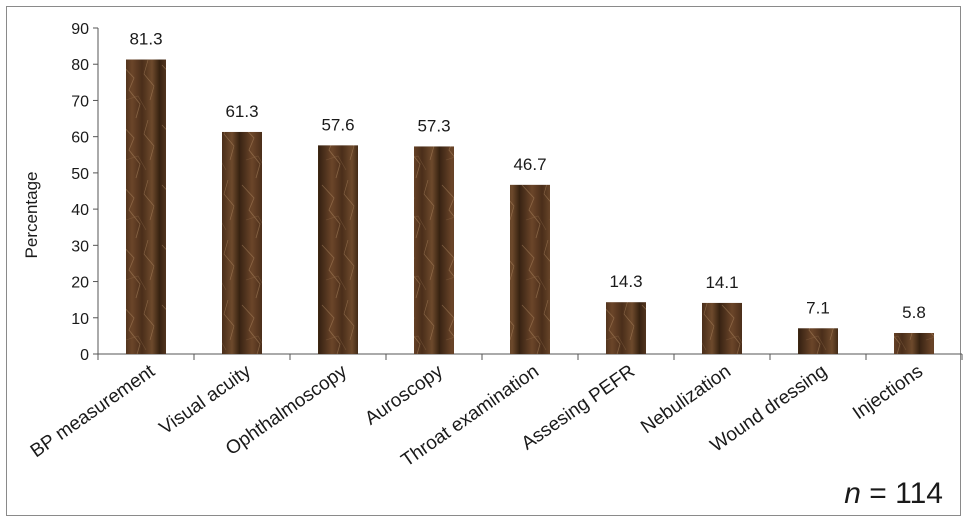  I want to click on y-tick-label: 20, so click(80, 283).